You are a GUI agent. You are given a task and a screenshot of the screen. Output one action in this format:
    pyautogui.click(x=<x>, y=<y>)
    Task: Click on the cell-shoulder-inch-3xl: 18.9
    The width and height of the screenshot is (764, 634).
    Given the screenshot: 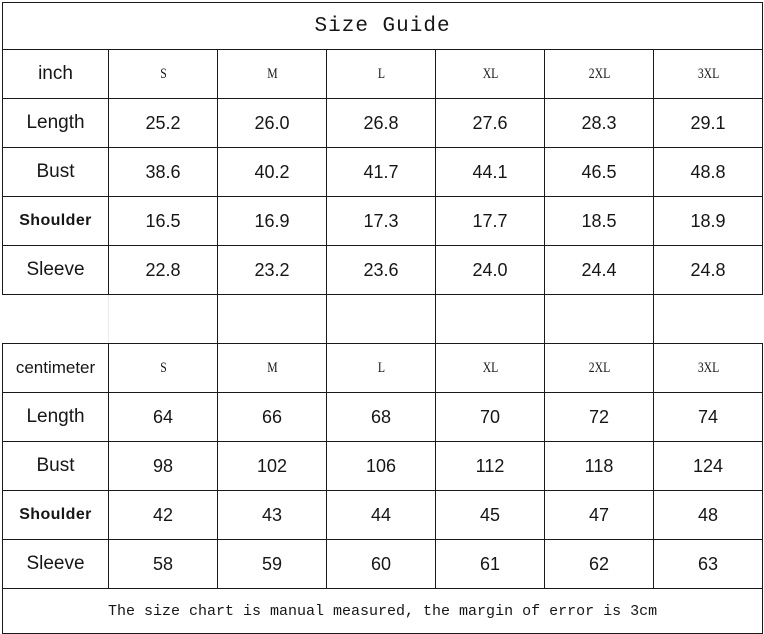 What is the action you would take?
    pyautogui.click(x=708, y=221)
    